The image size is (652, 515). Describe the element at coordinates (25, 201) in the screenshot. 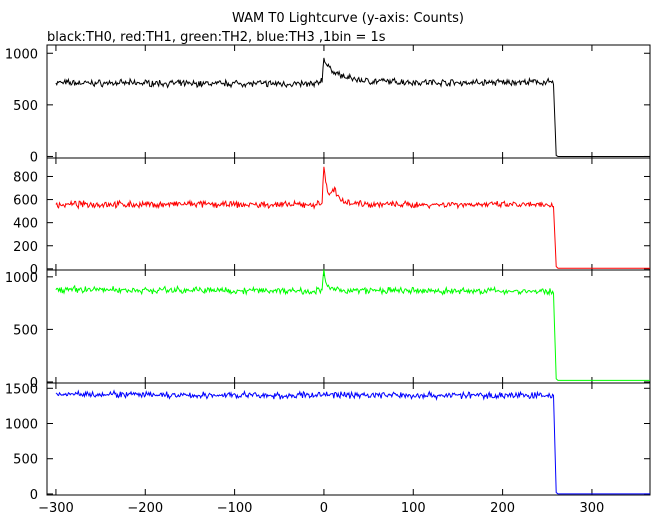

I see `y-tick-label: 600` at that location.